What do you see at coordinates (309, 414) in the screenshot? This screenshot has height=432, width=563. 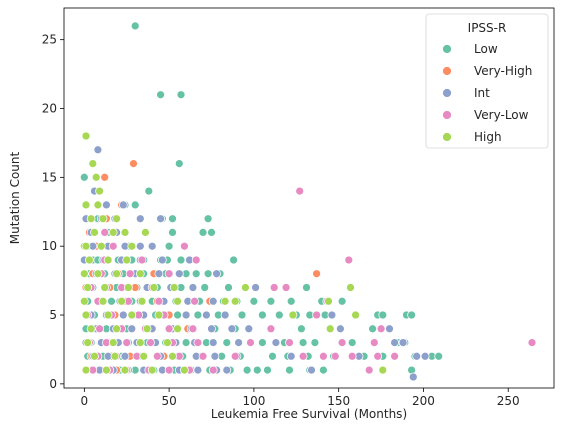 I see `x-axis-label: Leukemia Free Survival (Months)` at bounding box center [309, 414].